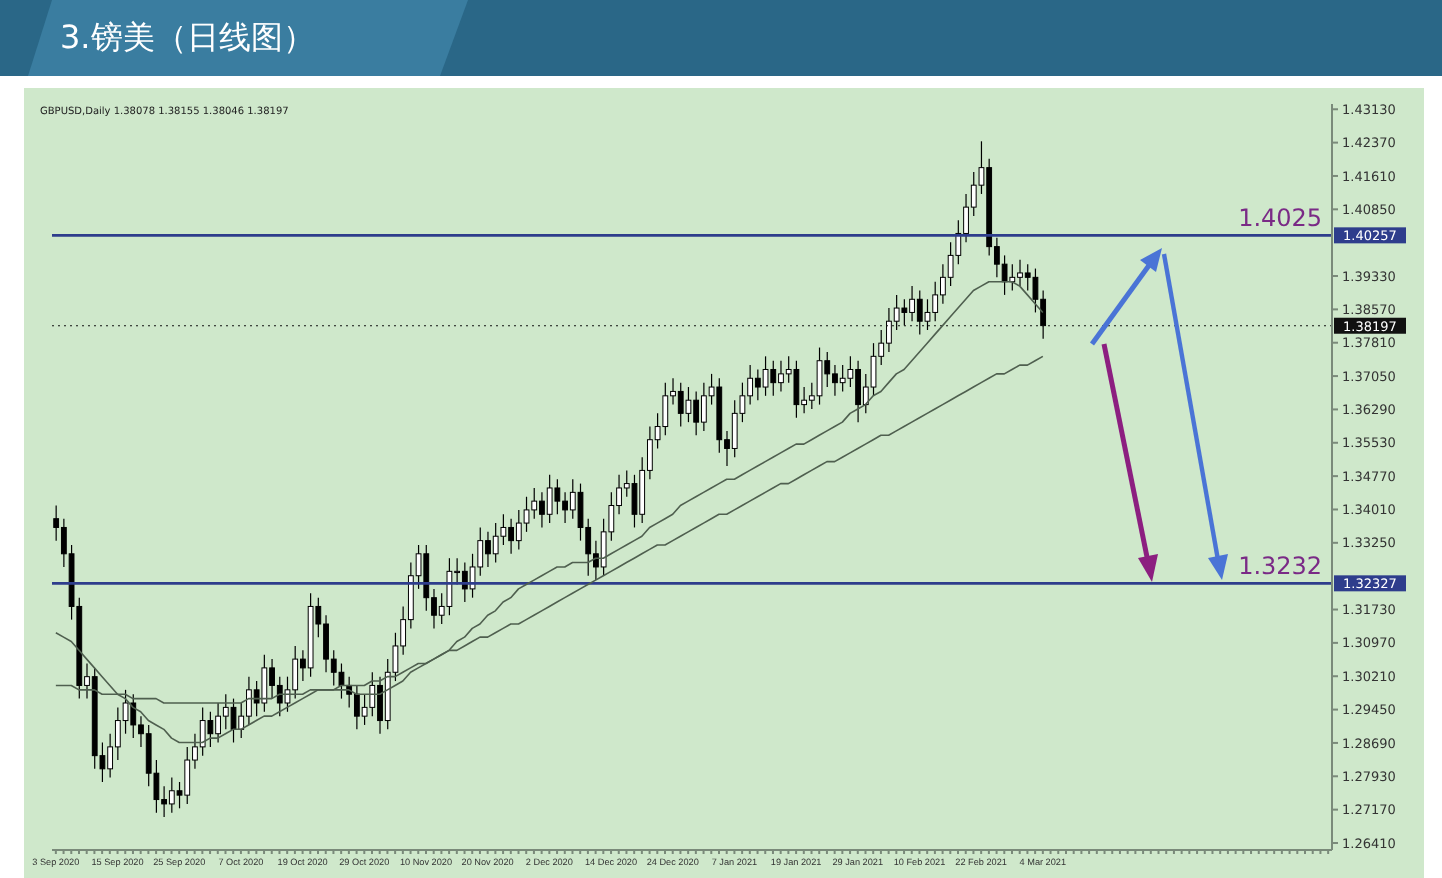 This screenshot has height=878, width=1442. Describe the element at coordinates (1280, 565) in the screenshot. I see `annotation: 1.3232` at that location.